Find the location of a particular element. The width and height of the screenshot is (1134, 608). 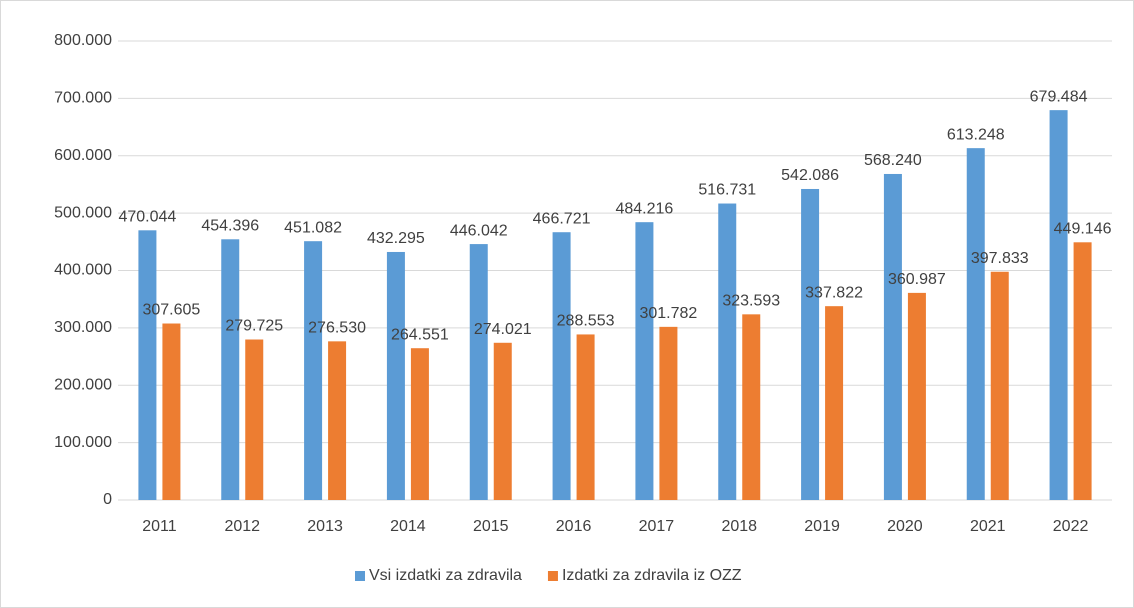

y-tick-label: 500.000 is located at coordinates (83, 212).